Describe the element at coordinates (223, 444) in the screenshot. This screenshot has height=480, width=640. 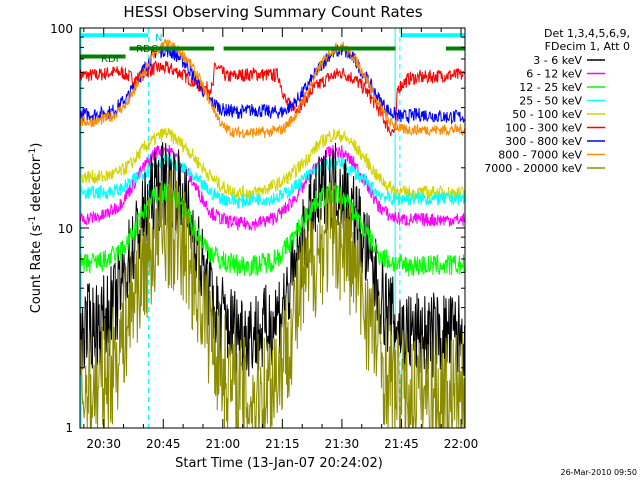
I see `x-tick-label-3: 21:00` at that location.